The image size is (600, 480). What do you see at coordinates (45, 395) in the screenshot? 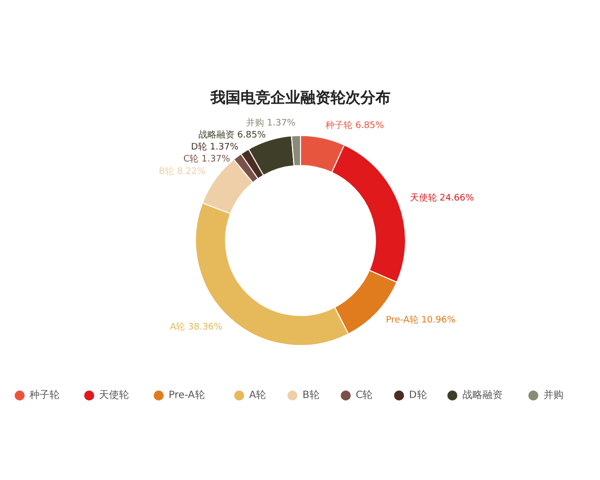
I see `legend-label: 种子轮` at bounding box center [45, 395].